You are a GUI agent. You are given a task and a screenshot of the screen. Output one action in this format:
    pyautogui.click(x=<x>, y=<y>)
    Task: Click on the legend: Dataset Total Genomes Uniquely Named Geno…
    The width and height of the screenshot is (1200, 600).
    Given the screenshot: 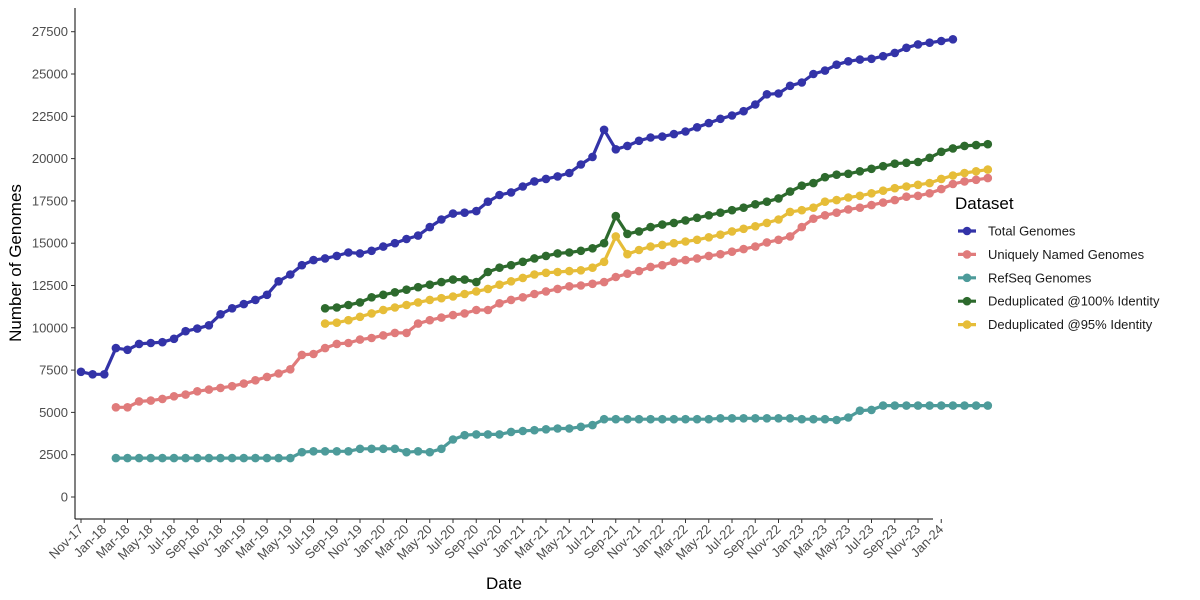 What is the action you would take?
    pyautogui.click(x=1057, y=263)
    